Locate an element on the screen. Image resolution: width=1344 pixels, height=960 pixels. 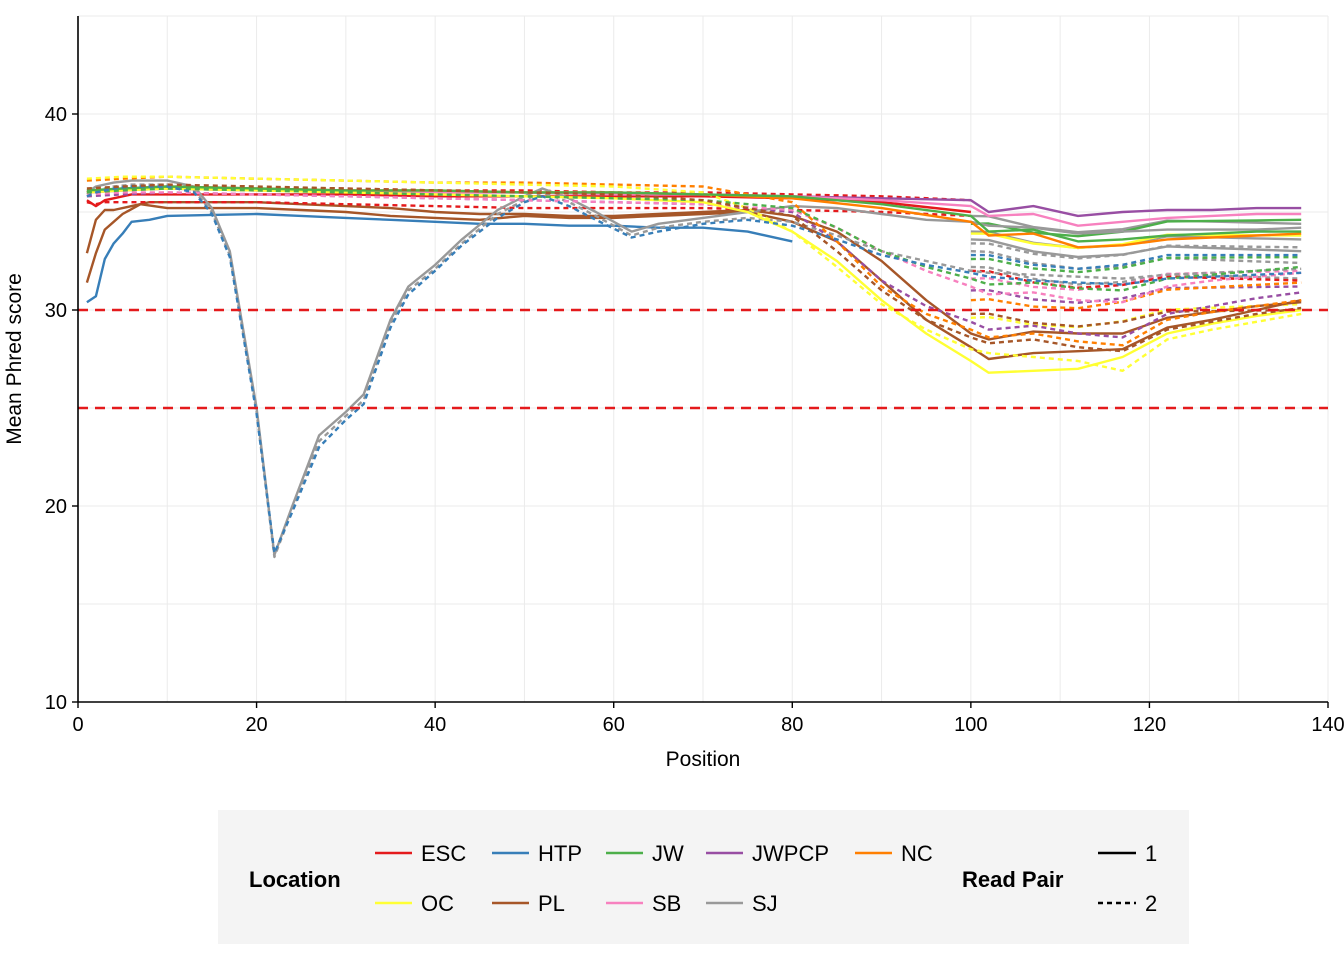
y-tick-label: 30 is located at coordinates (56, 311).